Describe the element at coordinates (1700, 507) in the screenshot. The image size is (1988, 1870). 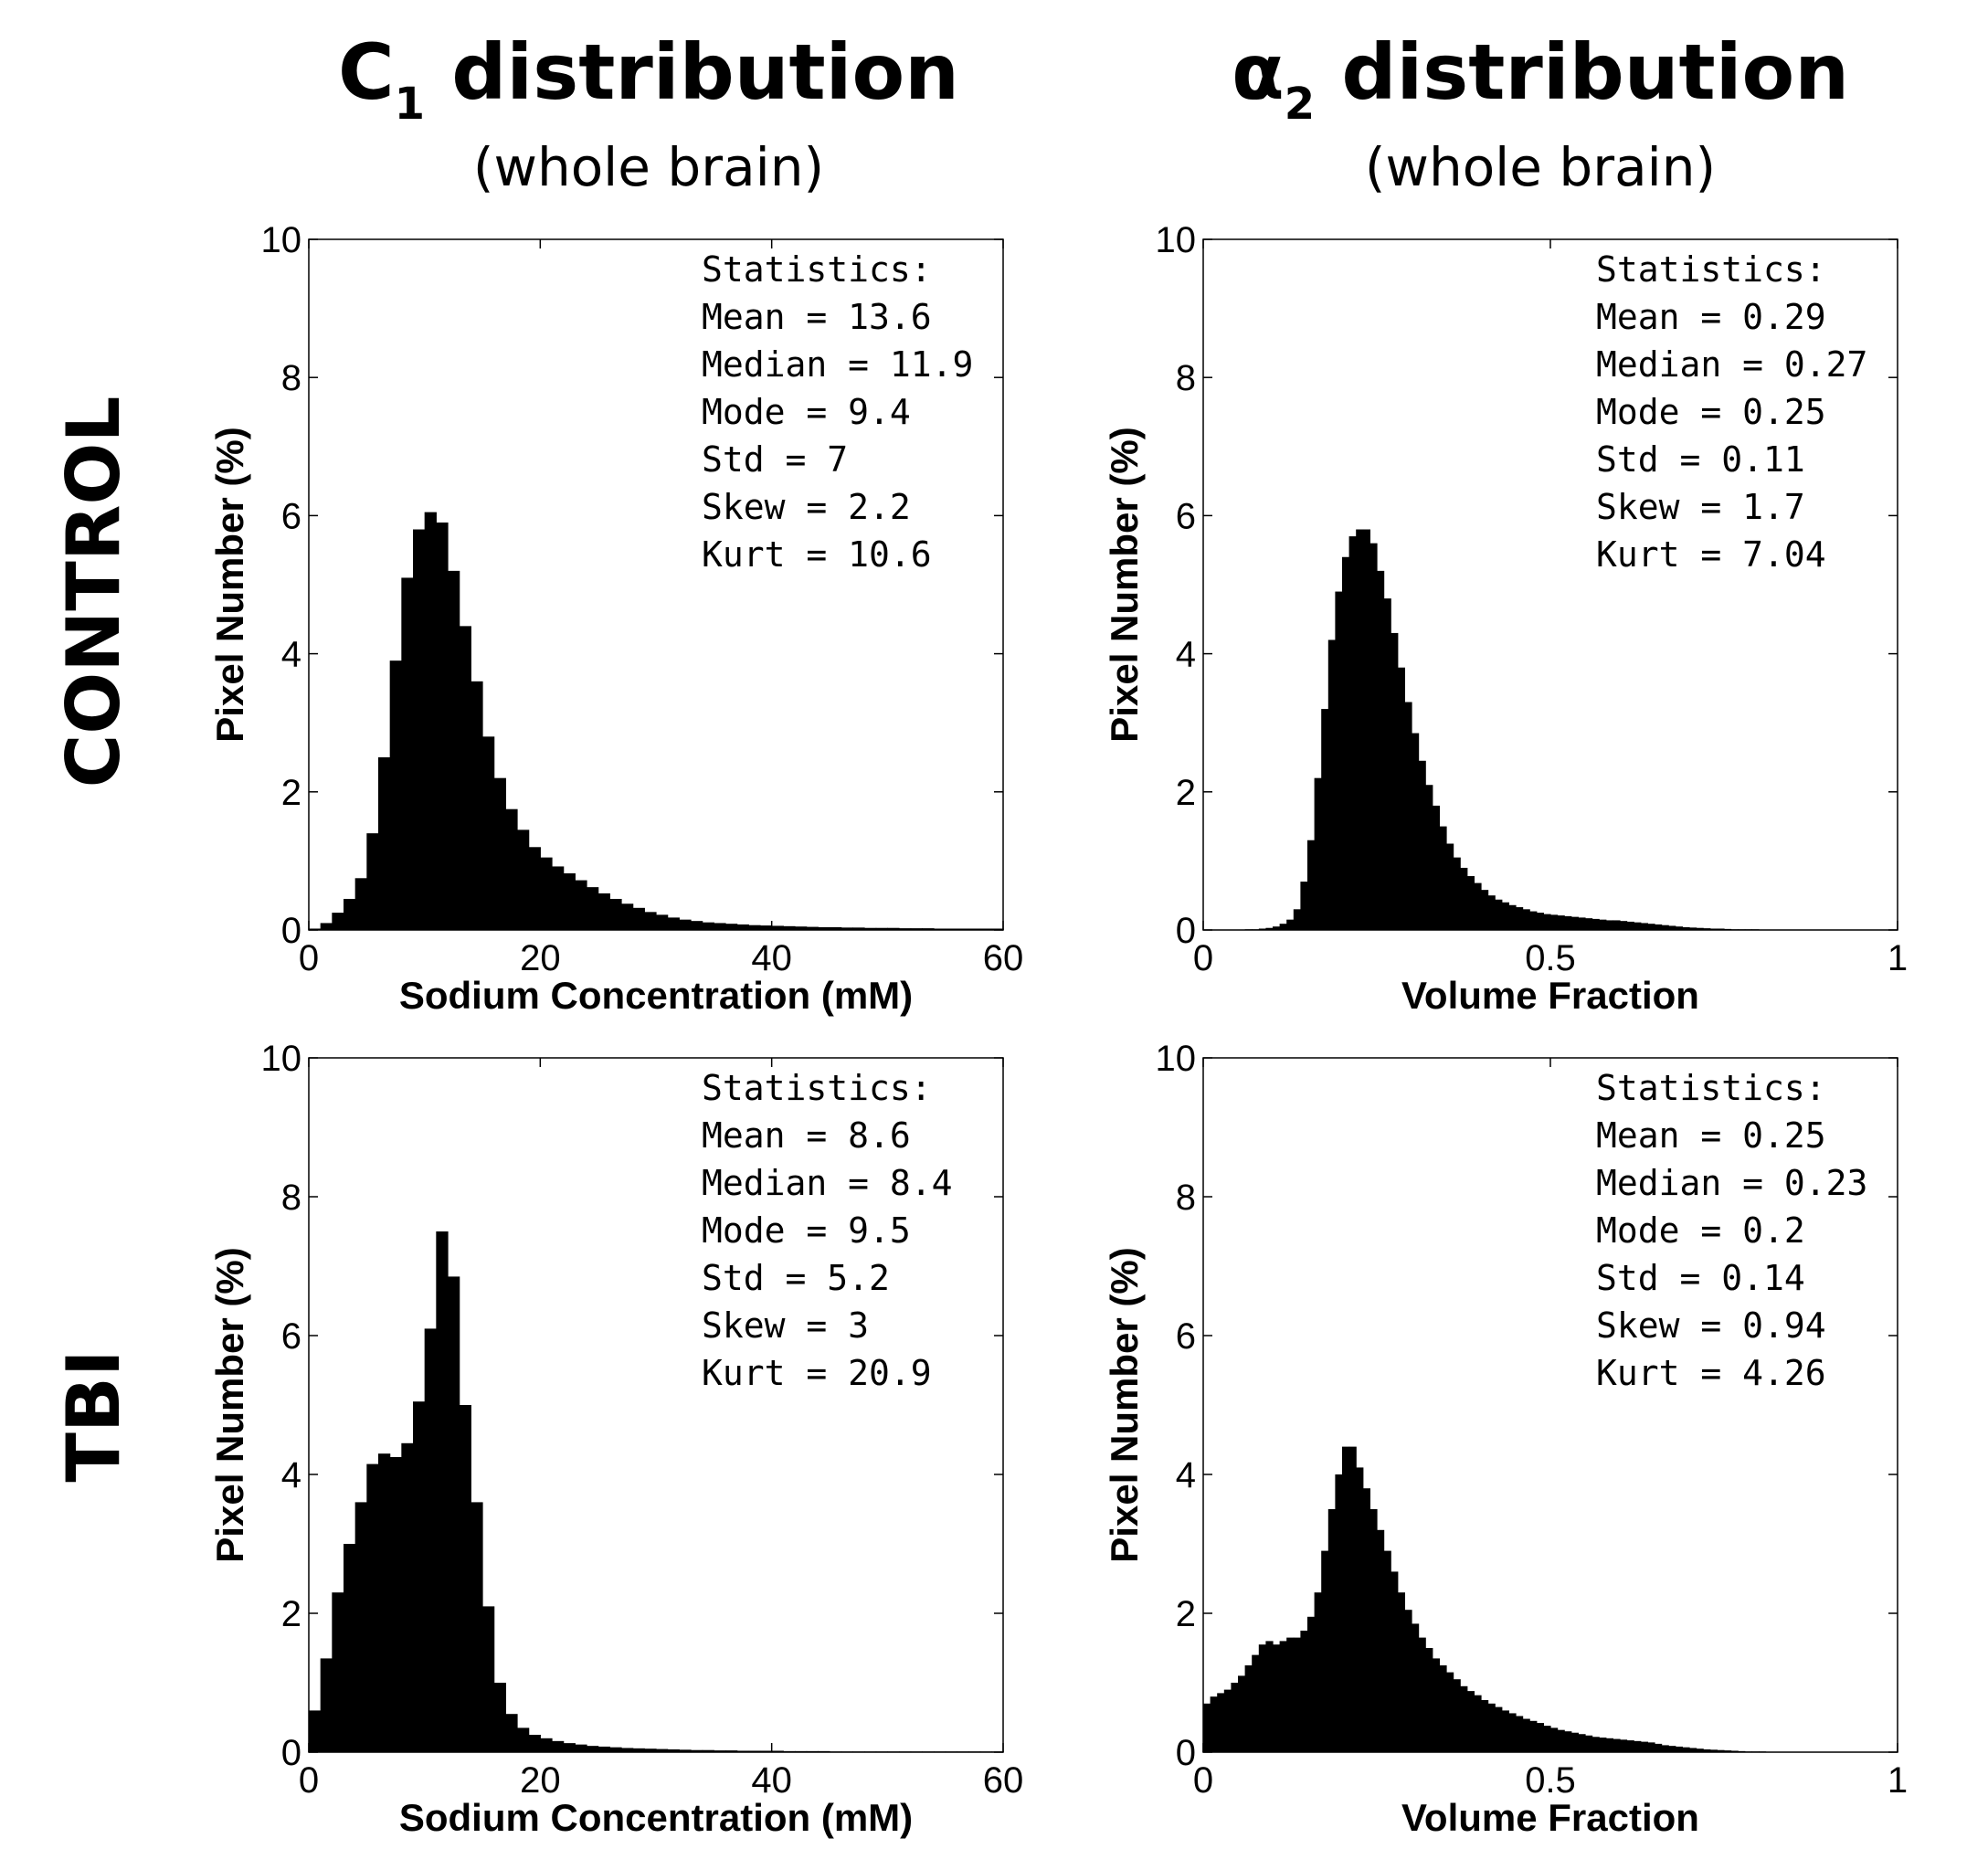
I see `statistics-line: Skew = 1.7` at that location.